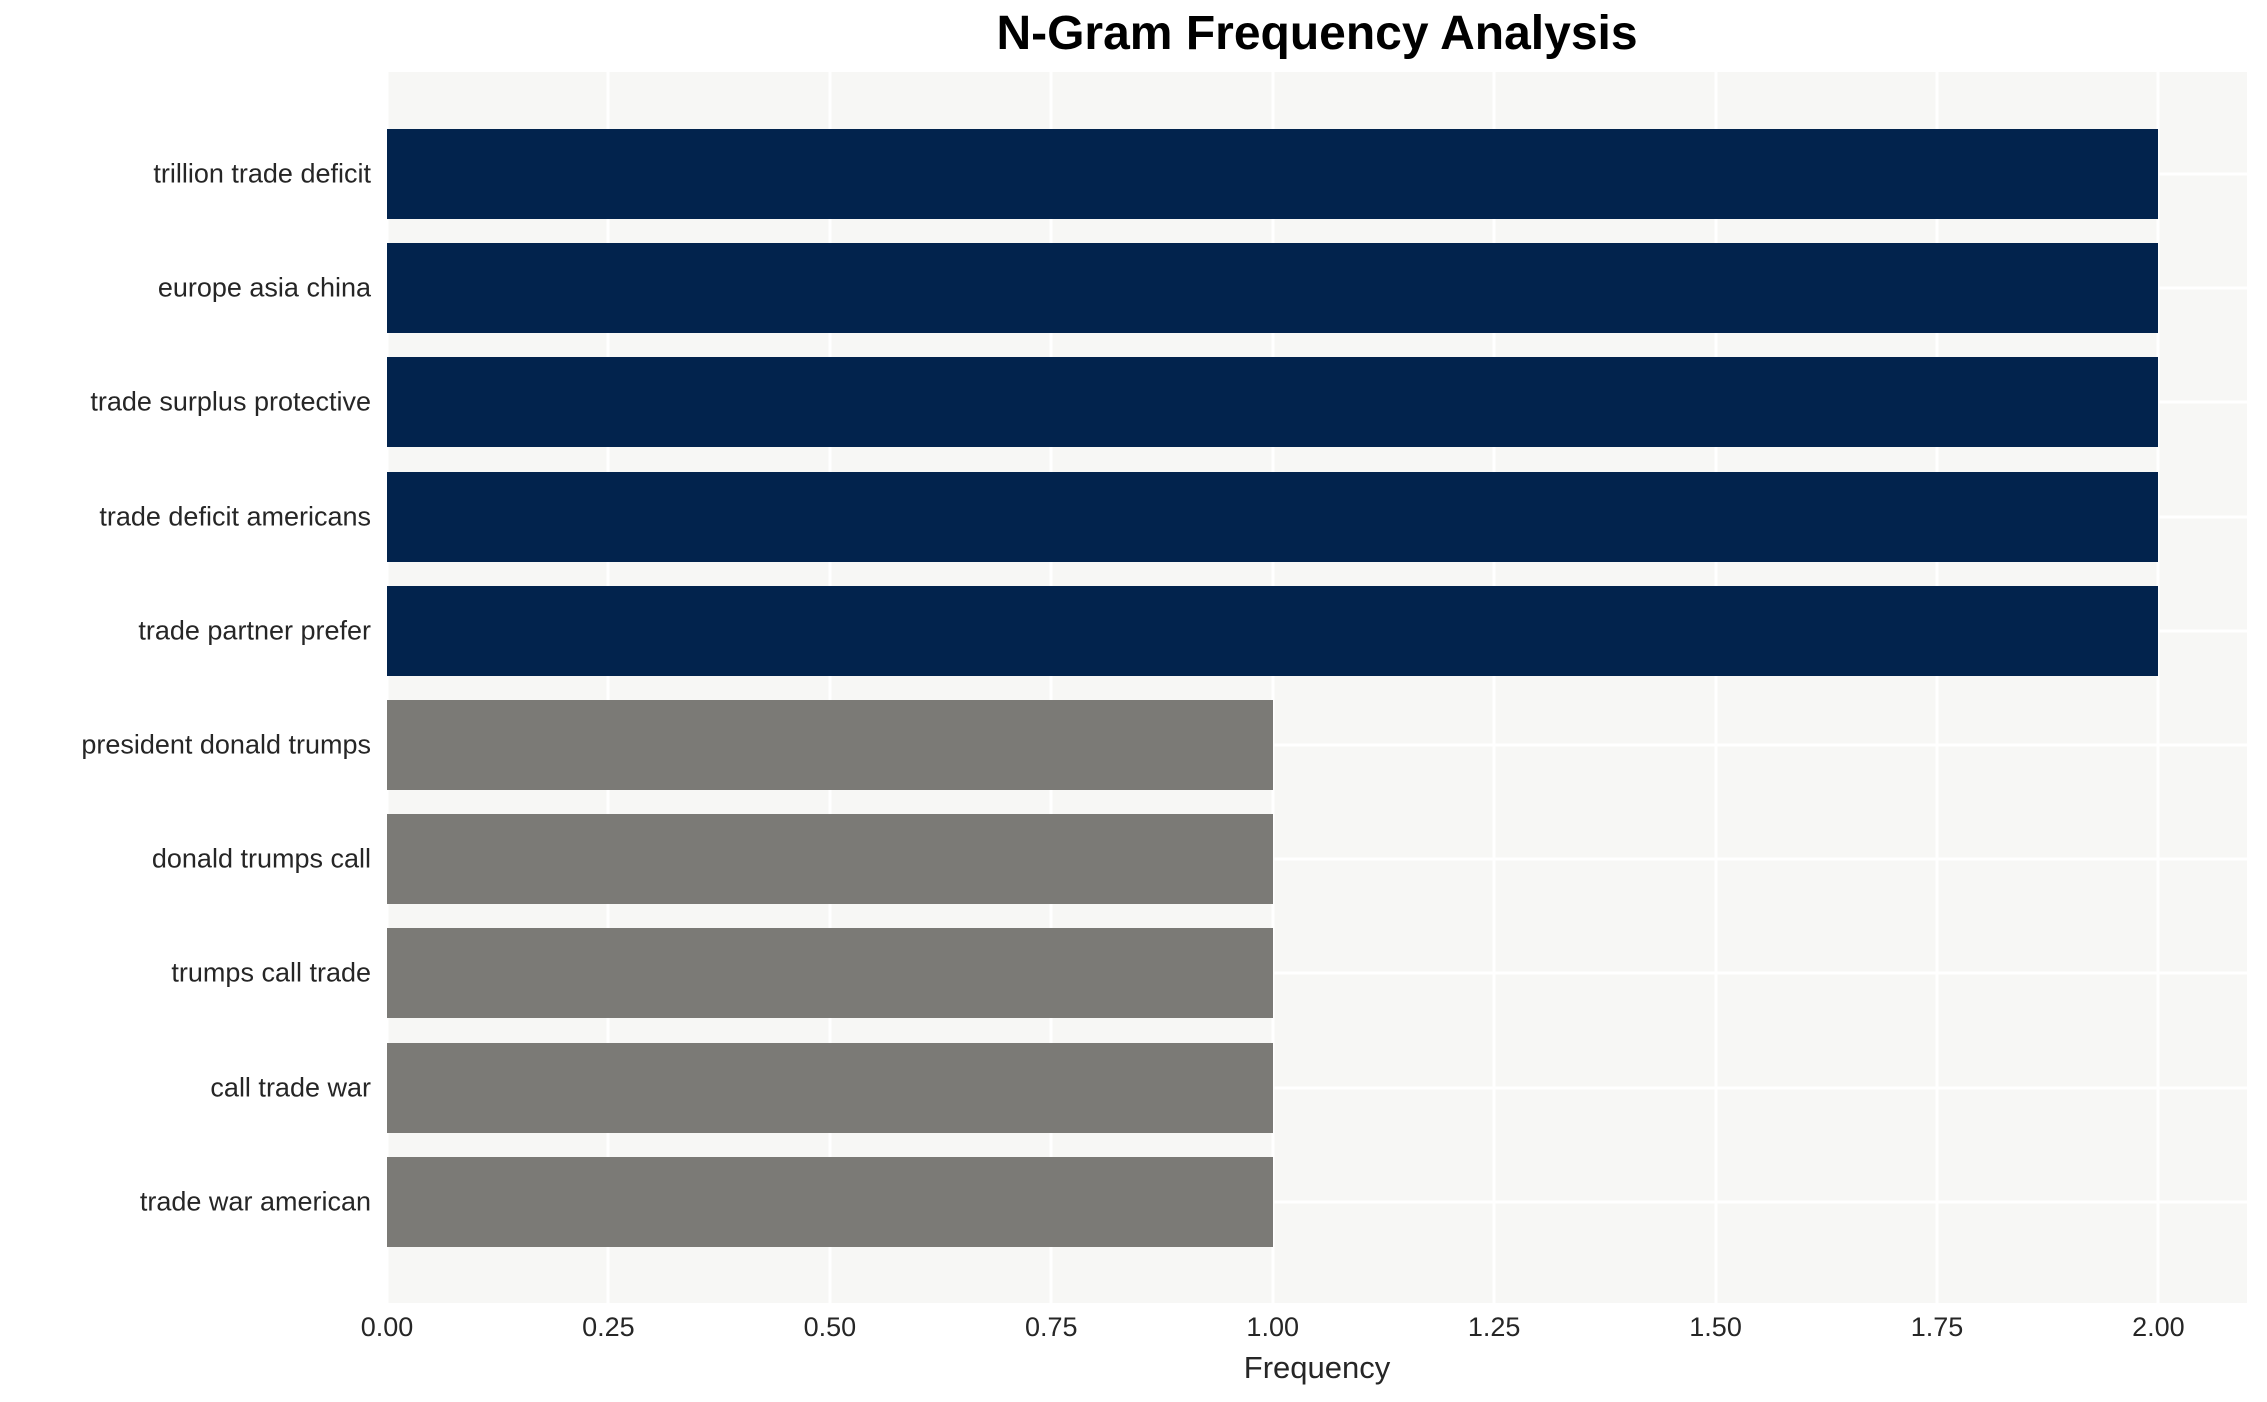  What do you see at coordinates (254, 630) in the screenshot?
I see `y-axis-label: trade partner prefer` at bounding box center [254, 630].